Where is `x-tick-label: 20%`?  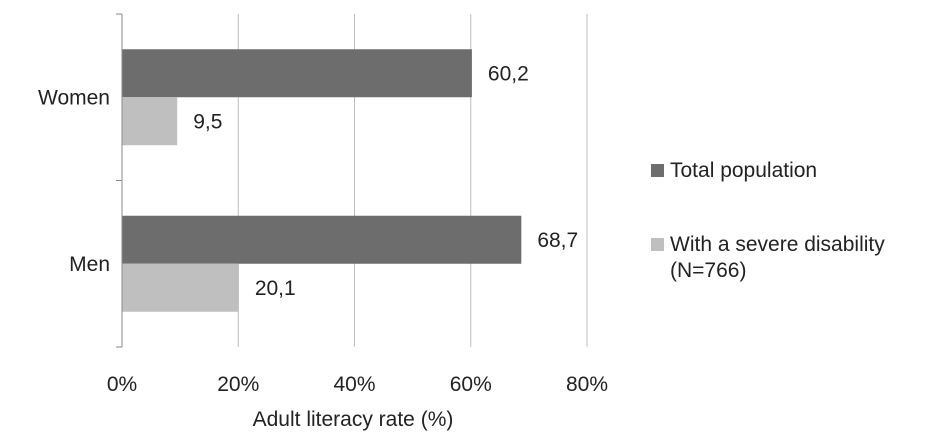 x-tick-label: 20% is located at coordinates (238, 384).